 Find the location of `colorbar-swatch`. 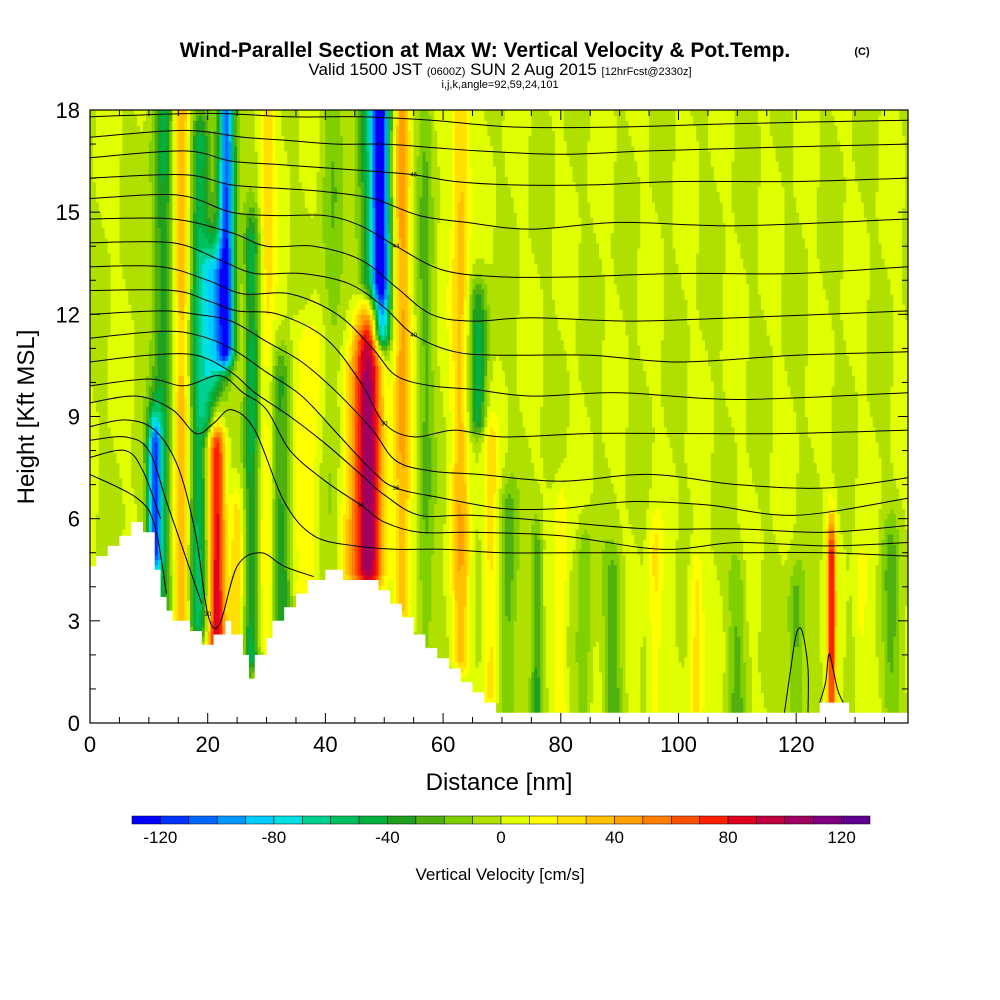

colorbar-swatch is located at coordinates (827, 820).